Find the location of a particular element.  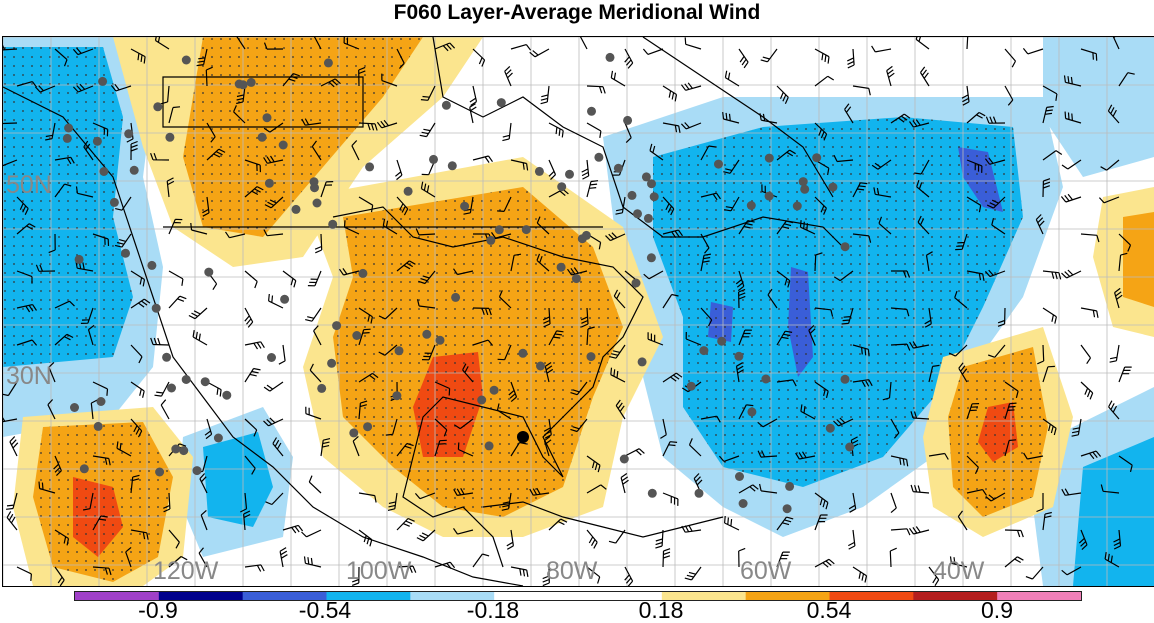

colorbar-label-2: -0.18 is located at coordinates (493, 610).